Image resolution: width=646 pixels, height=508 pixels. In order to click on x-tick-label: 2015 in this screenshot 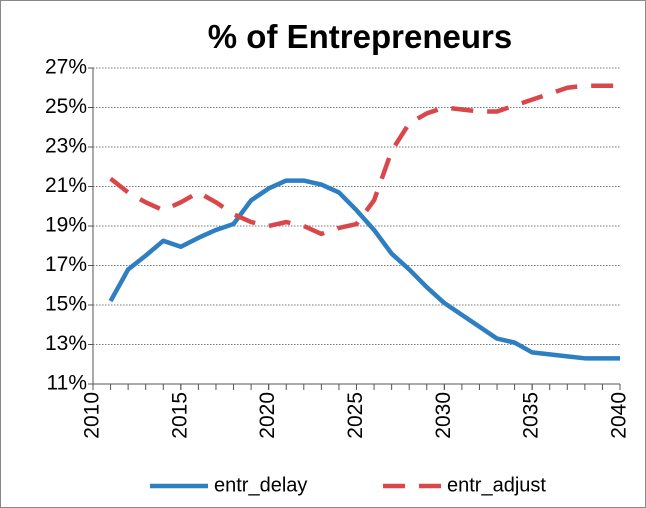, I will do `click(179, 415)`.